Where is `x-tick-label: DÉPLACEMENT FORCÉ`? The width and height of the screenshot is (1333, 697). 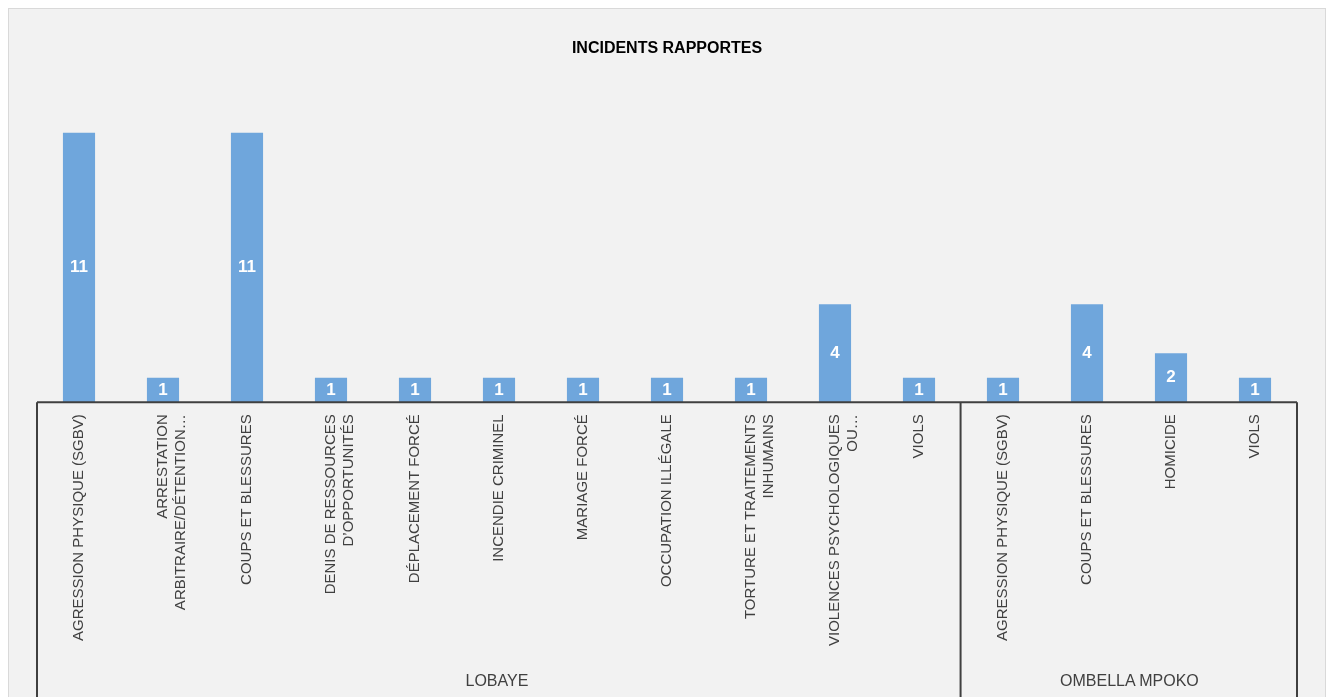 x-tick-label: DÉPLACEMENT FORCÉ is located at coordinates (414, 499).